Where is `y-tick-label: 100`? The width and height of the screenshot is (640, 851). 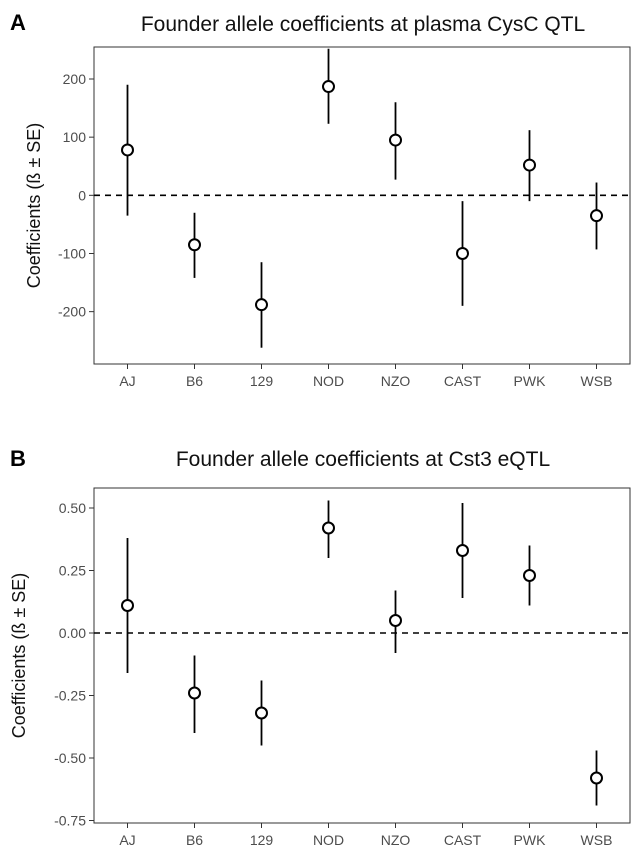 y-tick-label: 100 is located at coordinates (75, 137).